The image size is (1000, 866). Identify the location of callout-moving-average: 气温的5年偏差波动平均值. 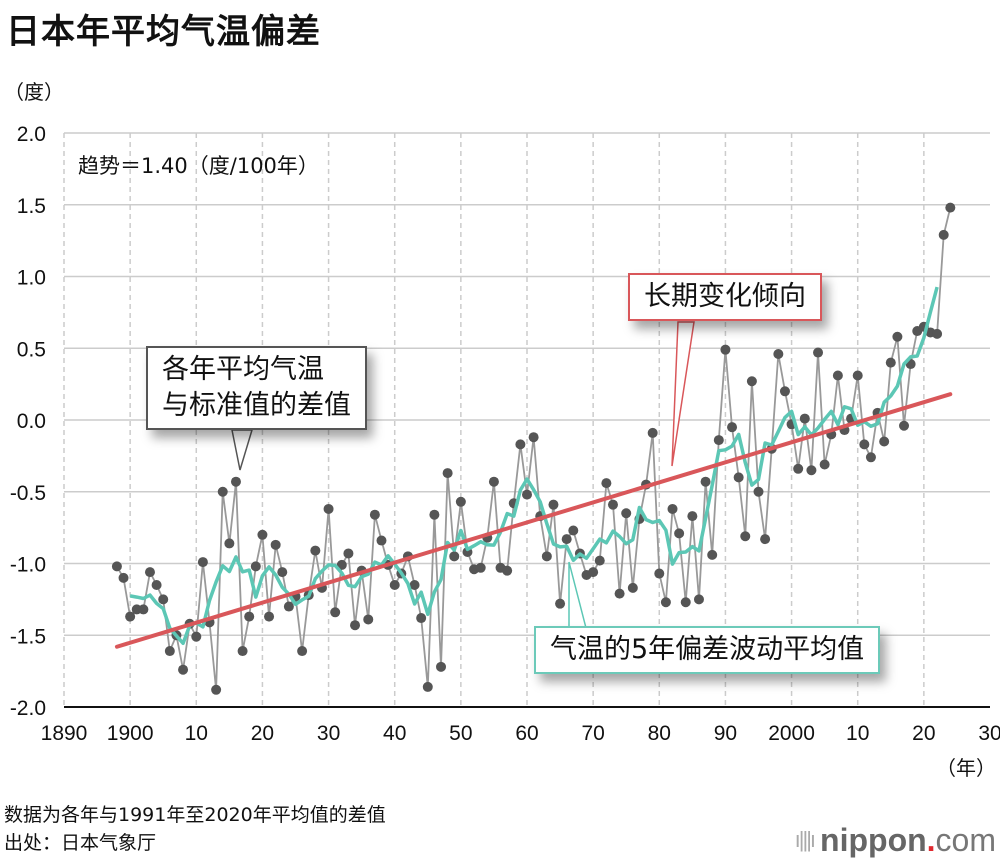
(707, 650).